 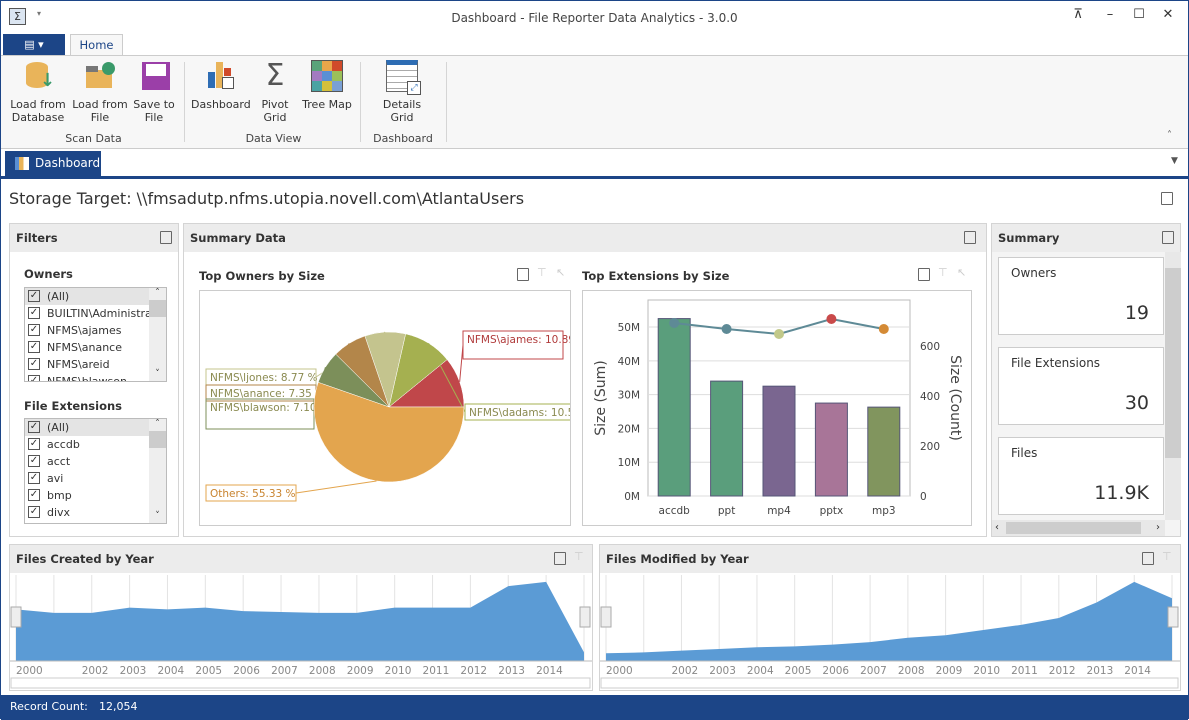 What do you see at coordinates (884, 451) in the screenshot?
I see `bar` at bounding box center [884, 451].